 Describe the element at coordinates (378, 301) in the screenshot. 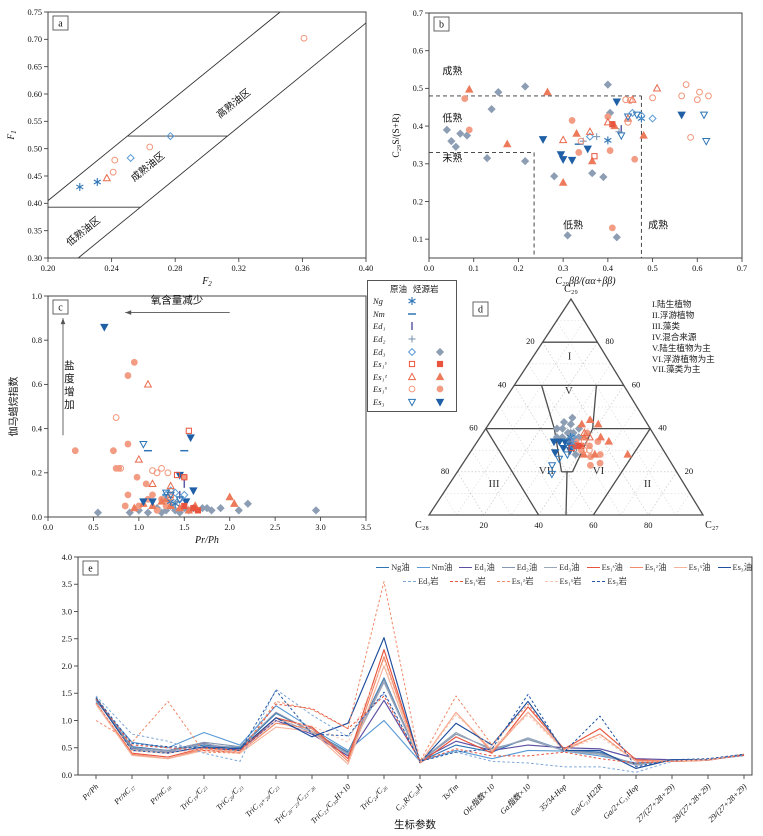

I see `legend-row-label: Ng` at that location.